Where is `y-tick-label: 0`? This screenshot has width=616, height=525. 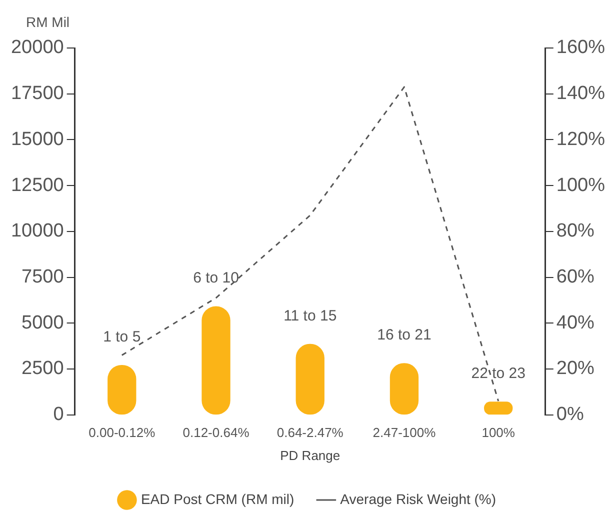
y-tick-label: 0 is located at coordinates (58, 415).